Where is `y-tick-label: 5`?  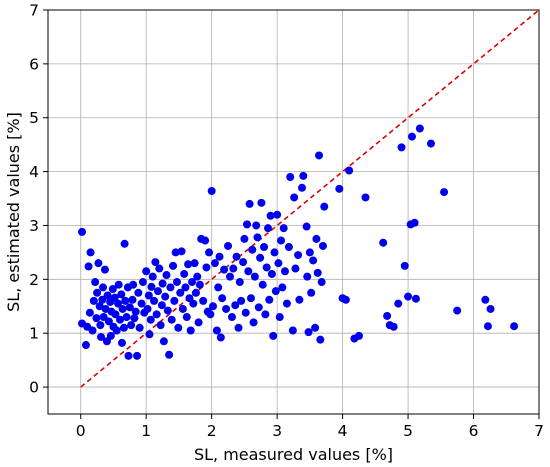
y-tick-label: 5 is located at coordinates (34, 118).